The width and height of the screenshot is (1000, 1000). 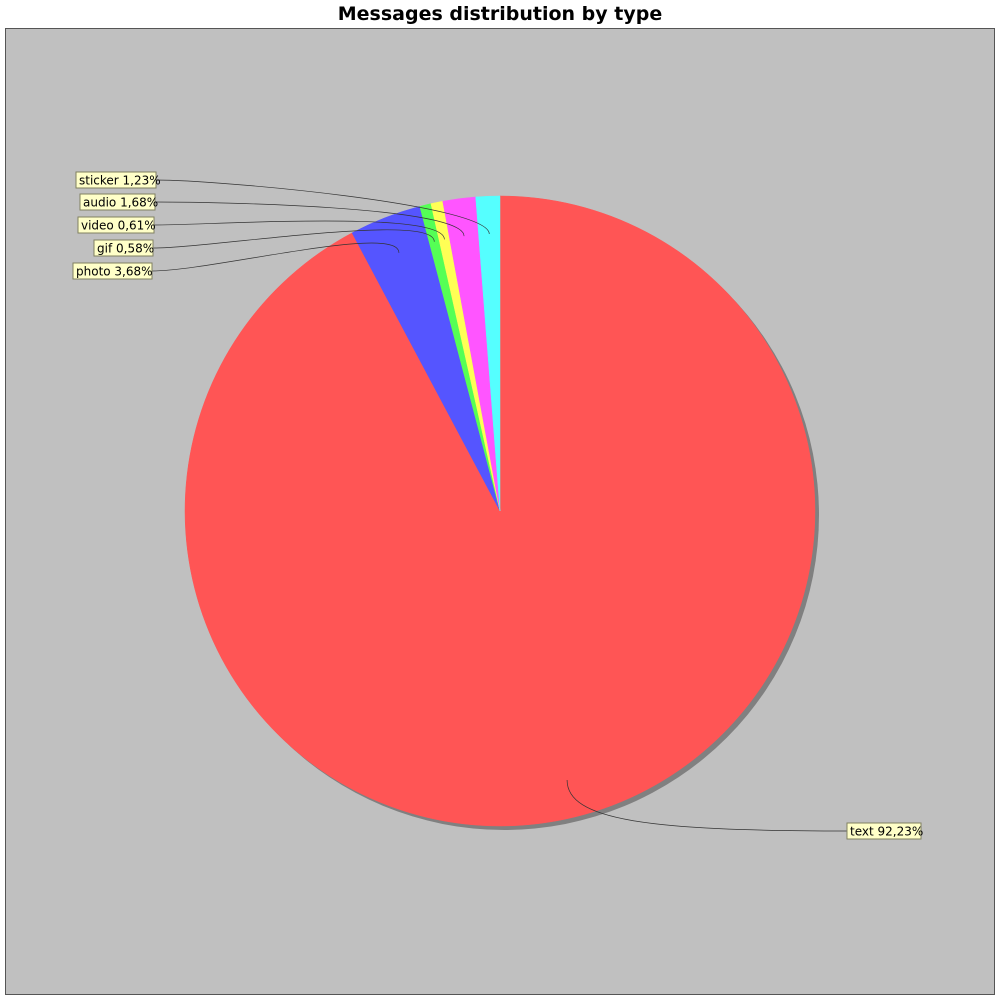 I want to click on slice-label-sticker: sticker 1,23%, so click(x=118, y=180).